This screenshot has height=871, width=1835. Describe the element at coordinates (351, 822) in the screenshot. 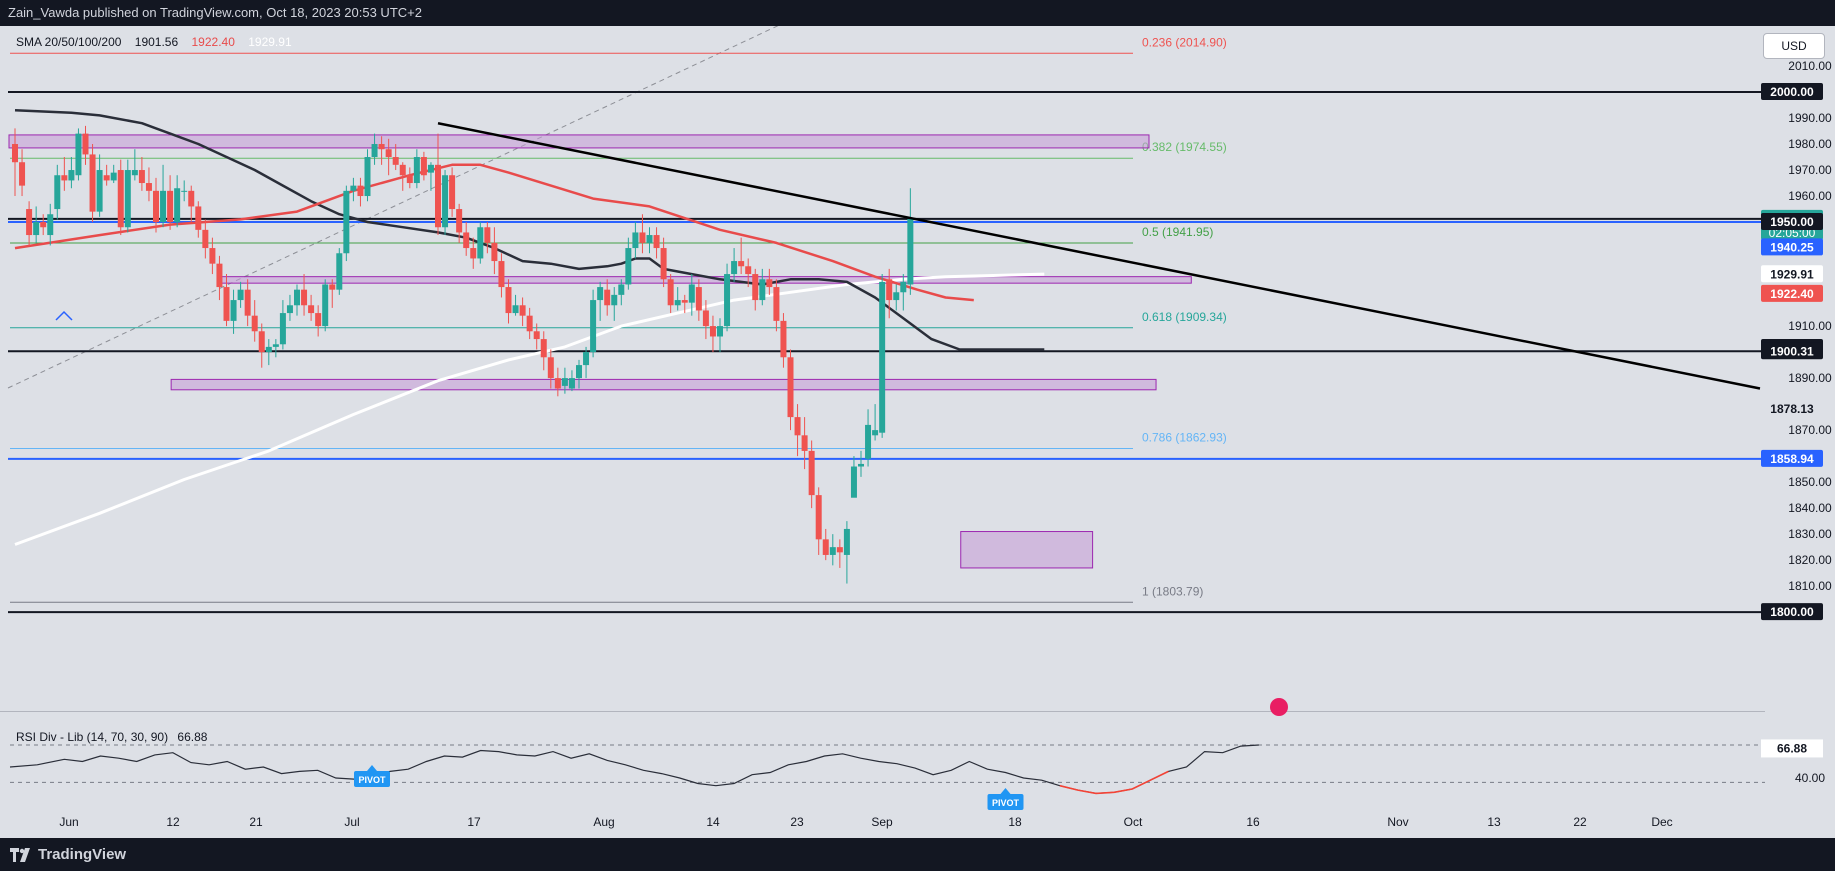

I see `time-axis-tick-label: Jul` at that location.